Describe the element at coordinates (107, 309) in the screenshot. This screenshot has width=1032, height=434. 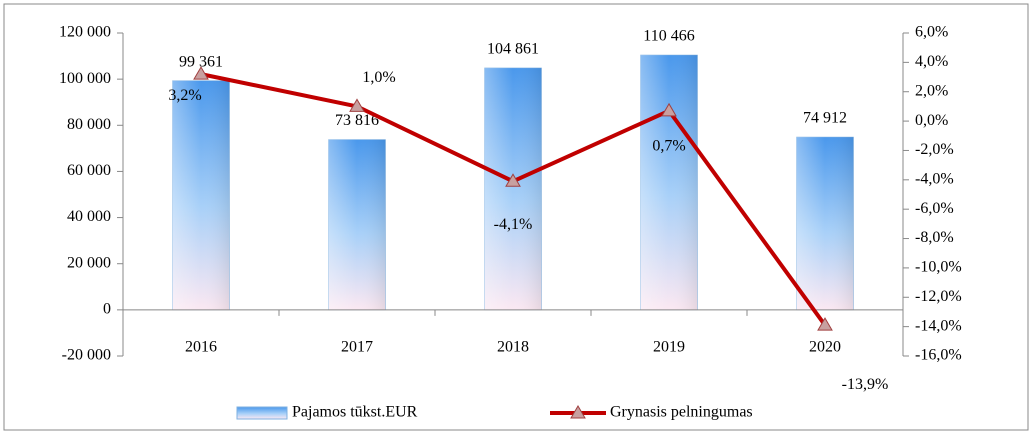
I see `y-tick-label: 0` at that location.